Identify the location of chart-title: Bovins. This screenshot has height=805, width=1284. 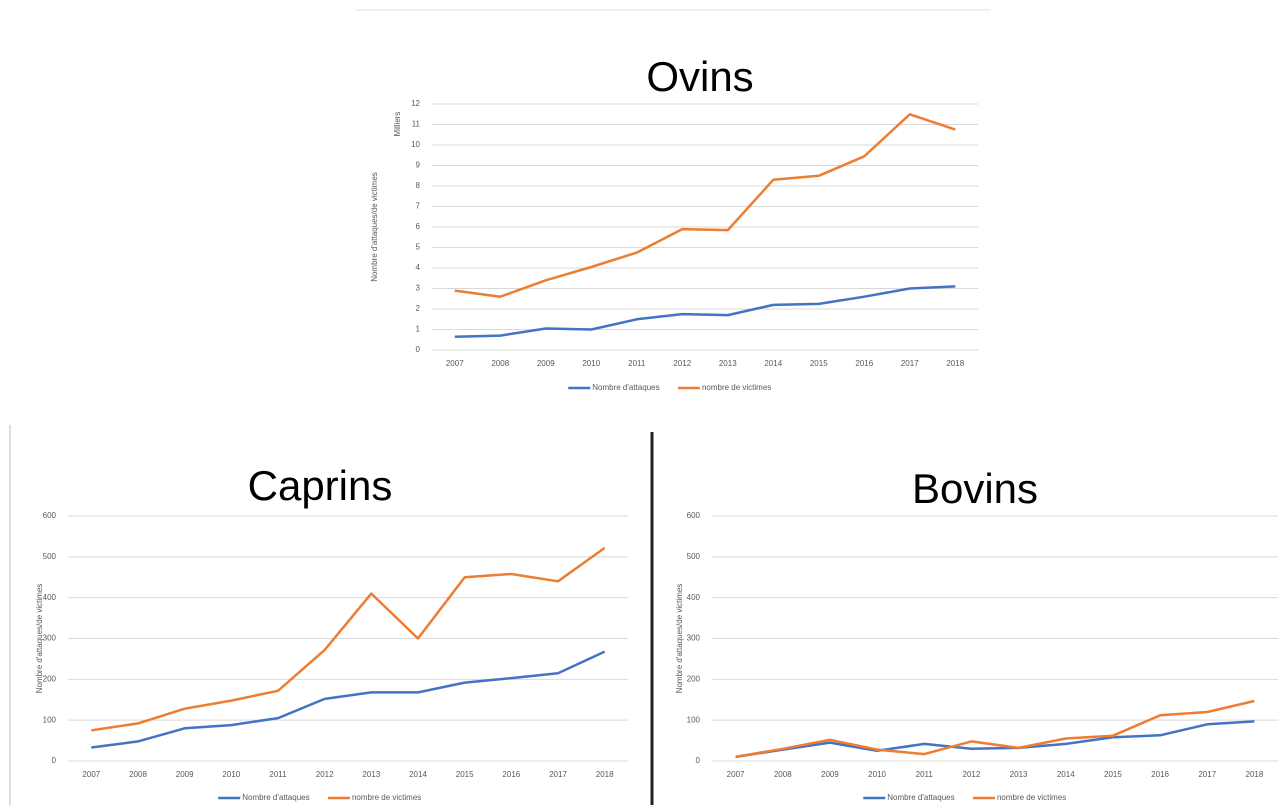
(975, 488).